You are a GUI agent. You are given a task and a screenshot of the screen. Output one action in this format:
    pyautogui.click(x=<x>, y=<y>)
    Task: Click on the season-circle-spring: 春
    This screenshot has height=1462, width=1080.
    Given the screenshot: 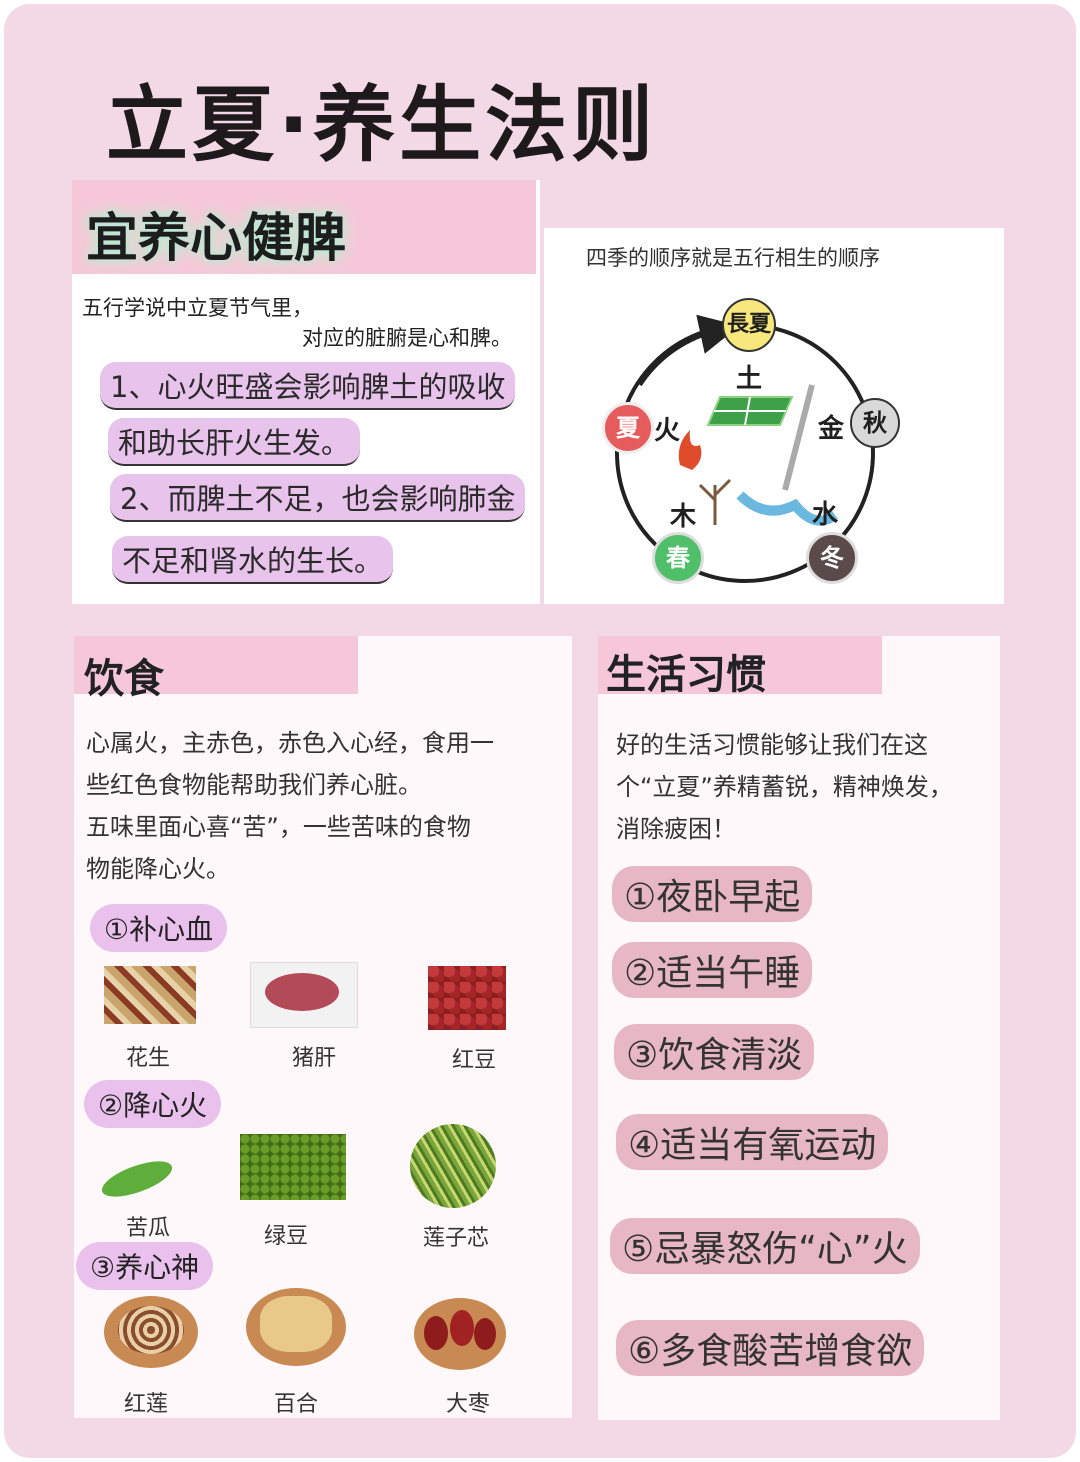 What is the action you would take?
    pyautogui.click(x=678, y=558)
    